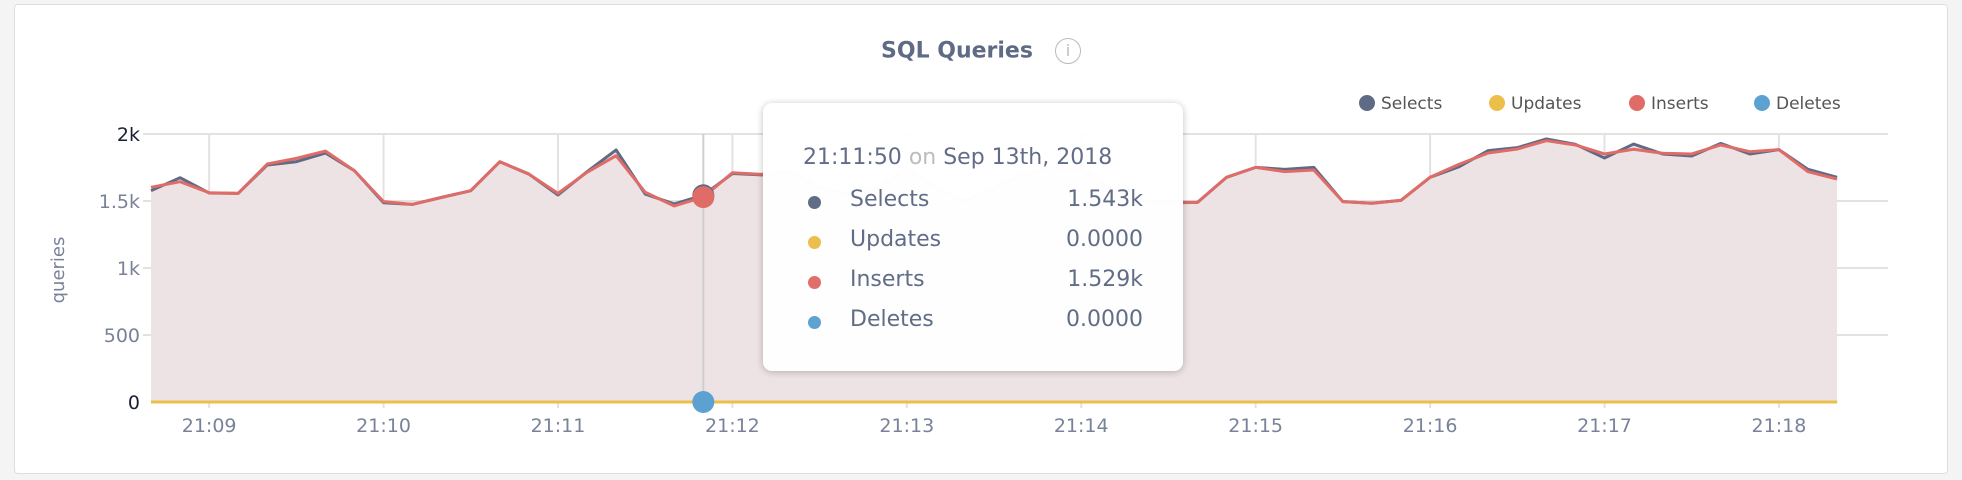  What do you see at coordinates (906, 426) in the screenshot?
I see `x-tick-label: 21:13` at bounding box center [906, 426].